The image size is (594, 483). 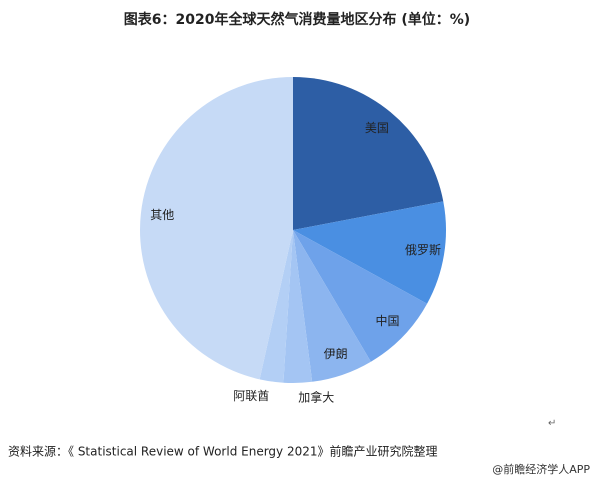 What do you see at coordinates (336, 354) in the screenshot?
I see `slice-label: 伊朗` at bounding box center [336, 354].